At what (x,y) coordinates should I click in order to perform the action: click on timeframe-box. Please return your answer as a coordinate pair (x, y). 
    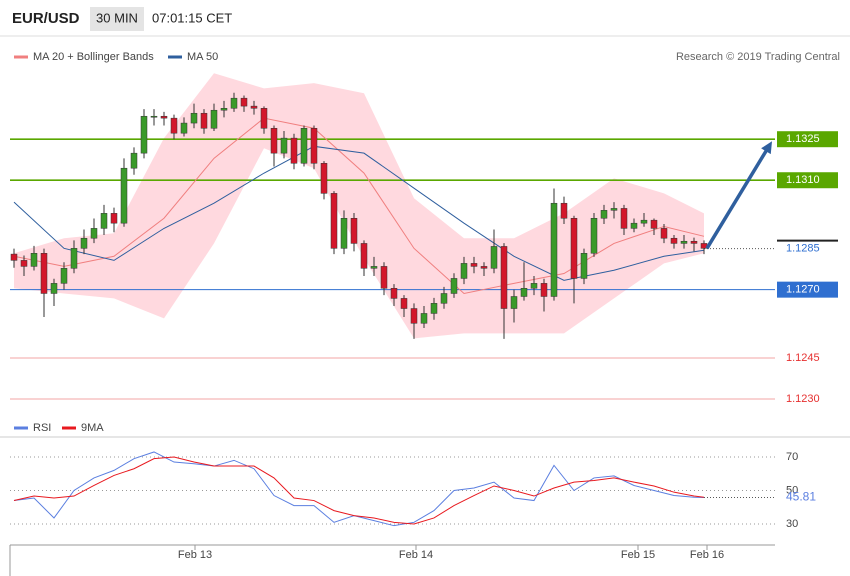
    Looking at the image, I should click on (117, 19).